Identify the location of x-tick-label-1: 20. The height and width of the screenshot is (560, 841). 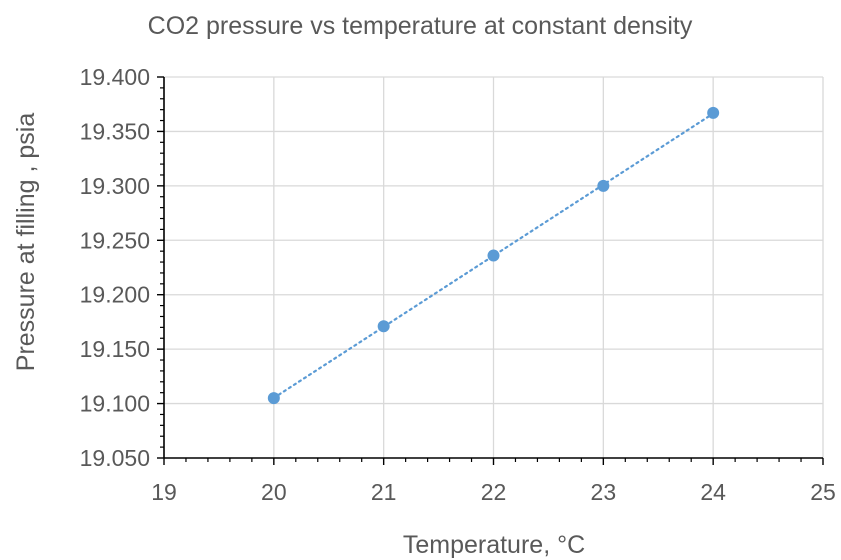
(274, 492).